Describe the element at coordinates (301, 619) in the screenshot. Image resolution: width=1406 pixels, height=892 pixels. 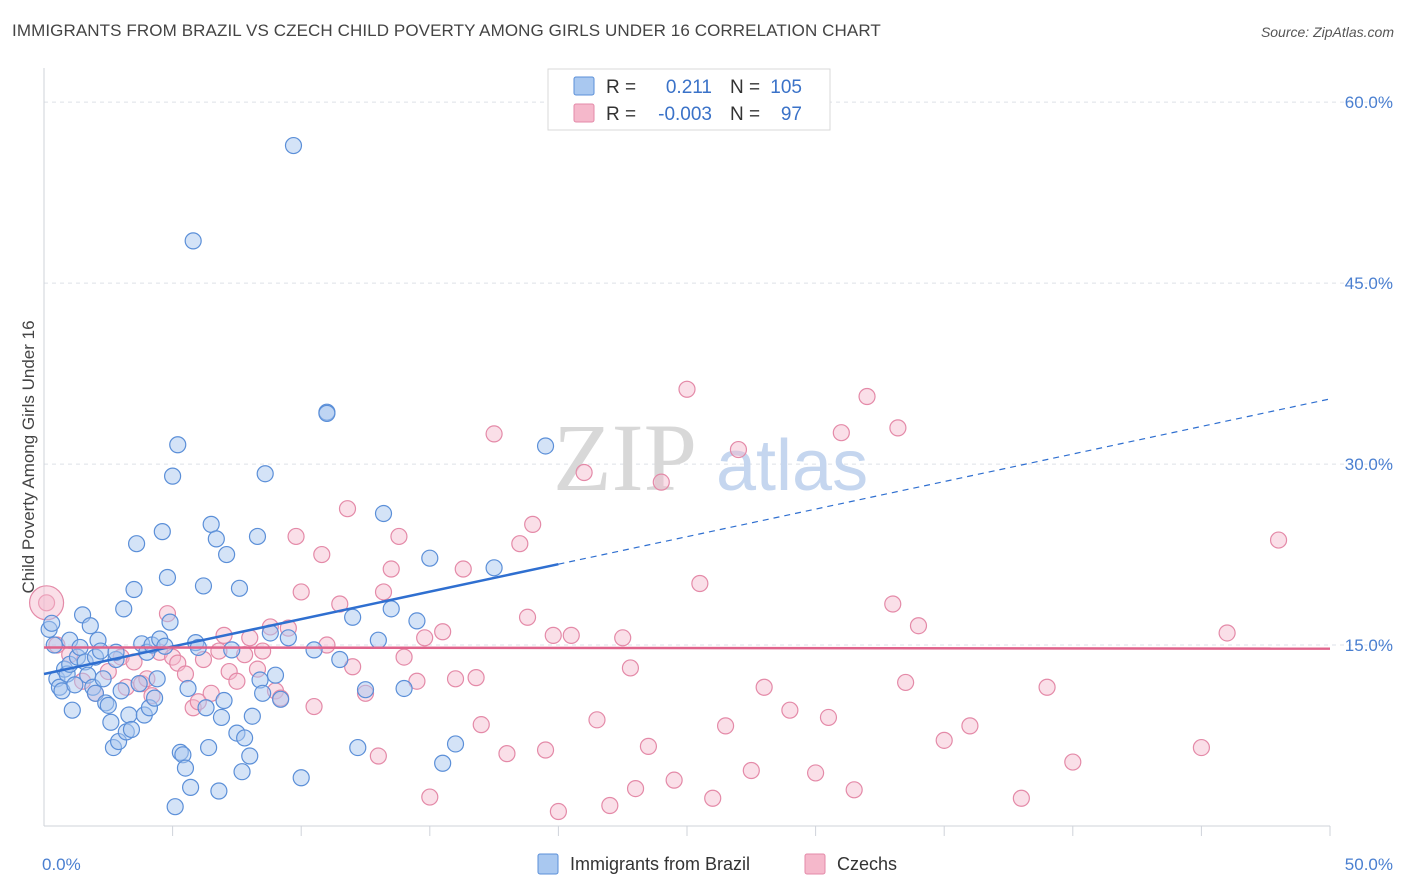
I see `trend-line-brazil` at that location.